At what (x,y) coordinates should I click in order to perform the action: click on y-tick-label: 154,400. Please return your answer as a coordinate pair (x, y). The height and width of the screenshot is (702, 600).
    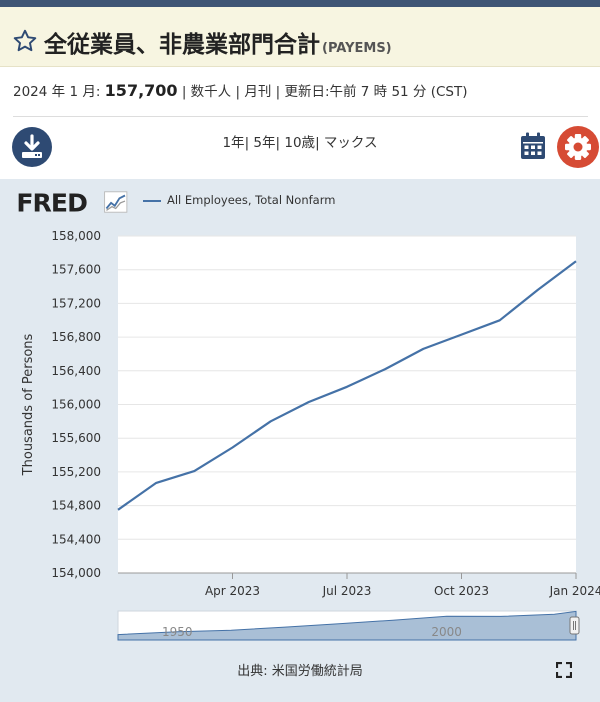
    Looking at the image, I should click on (76, 539).